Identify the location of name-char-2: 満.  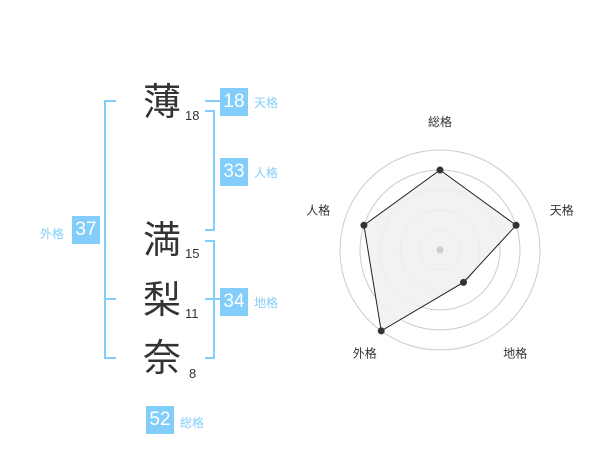
(161, 240).